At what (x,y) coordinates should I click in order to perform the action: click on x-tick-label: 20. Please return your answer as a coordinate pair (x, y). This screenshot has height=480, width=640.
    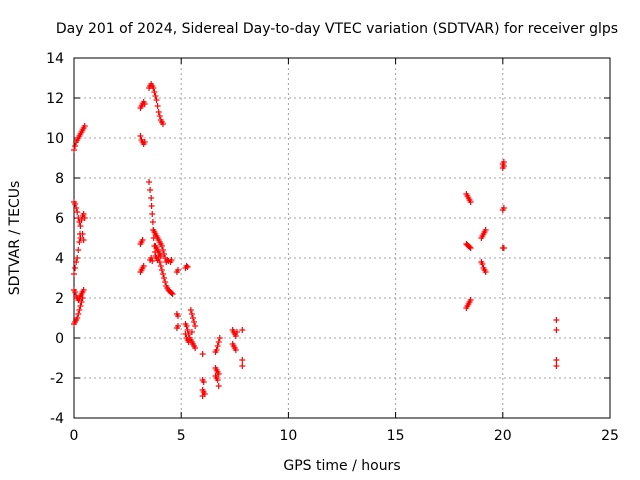
    Looking at the image, I should click on (503, 436).